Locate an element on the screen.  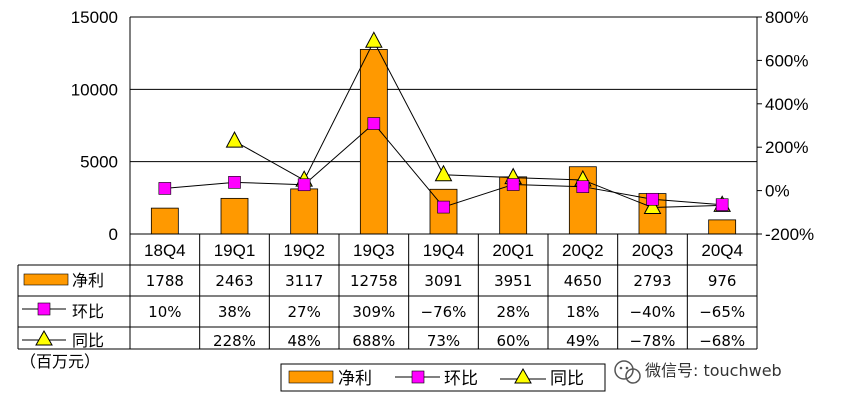
point-环比-19Q4 is located at coordinates (443, 207).